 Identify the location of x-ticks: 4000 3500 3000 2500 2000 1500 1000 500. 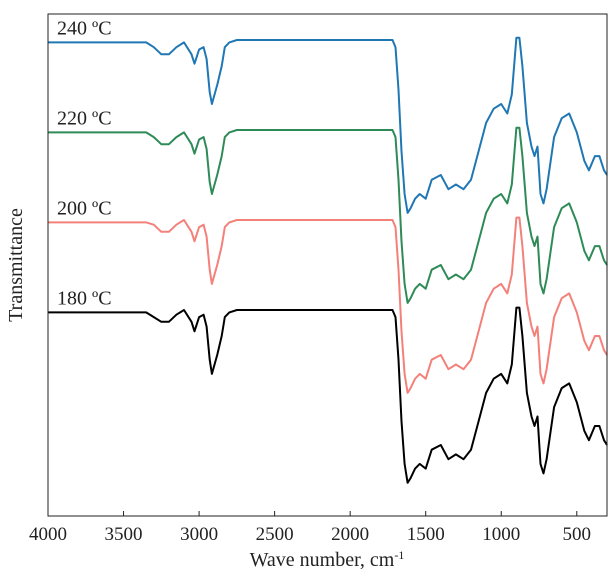
(310, 528).